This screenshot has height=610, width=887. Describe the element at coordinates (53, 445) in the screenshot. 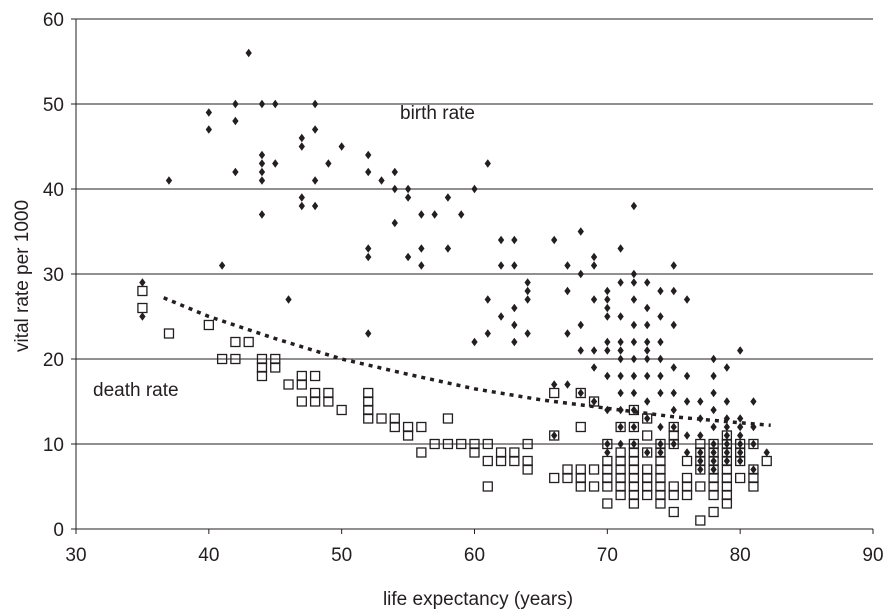

I see `y-tick-label: 10` at that location.